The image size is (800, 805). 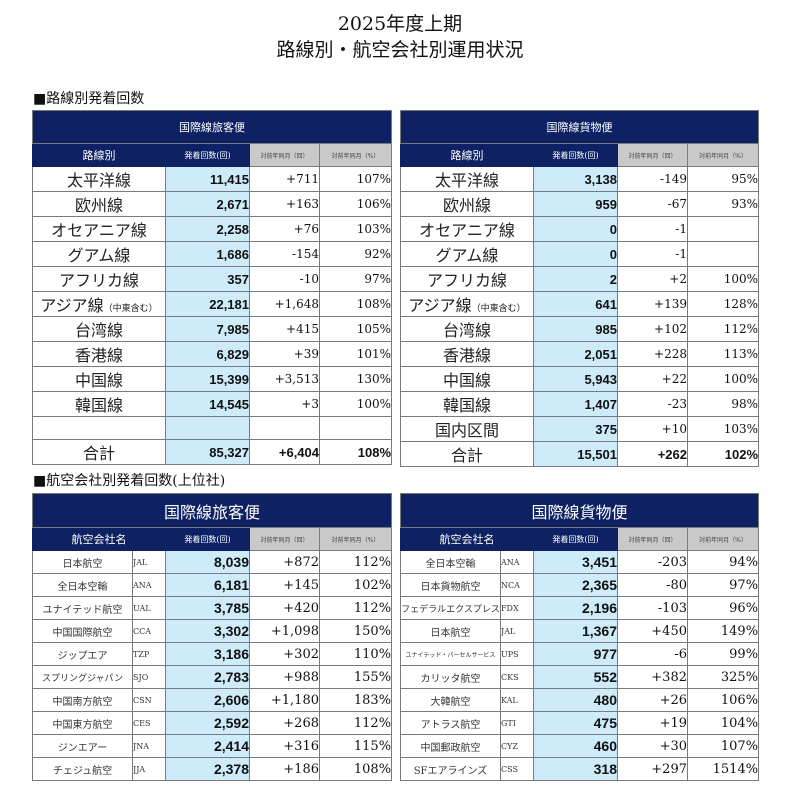 I want to click on yoy-diff: +1,180, so click(x=284, y=700).